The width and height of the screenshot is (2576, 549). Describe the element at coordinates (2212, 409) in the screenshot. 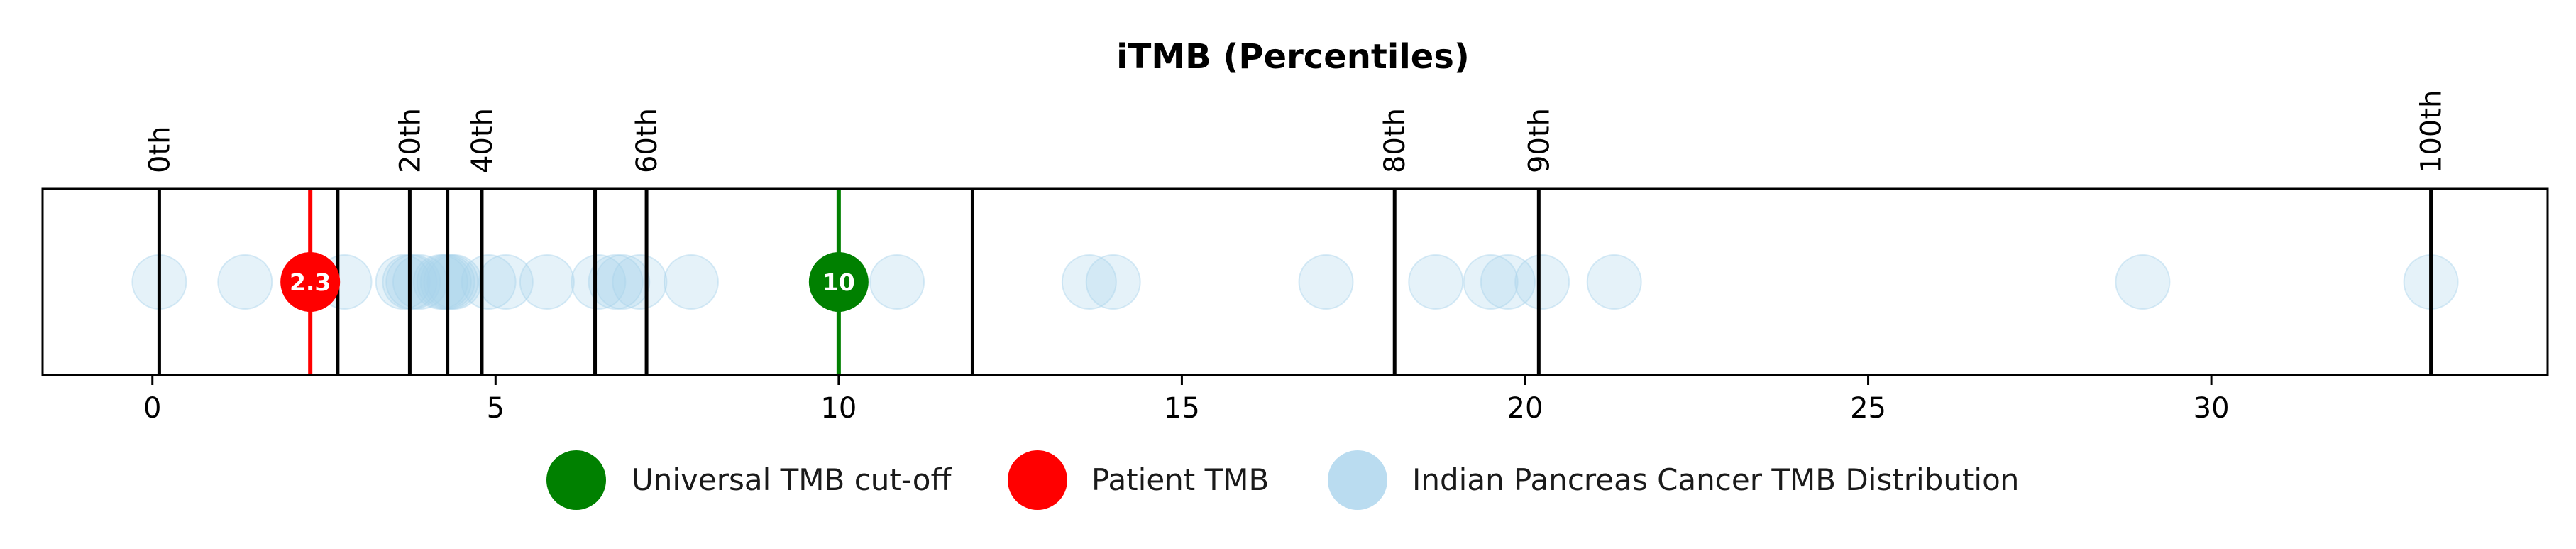

I see `x-tick-label: 30` at that location.